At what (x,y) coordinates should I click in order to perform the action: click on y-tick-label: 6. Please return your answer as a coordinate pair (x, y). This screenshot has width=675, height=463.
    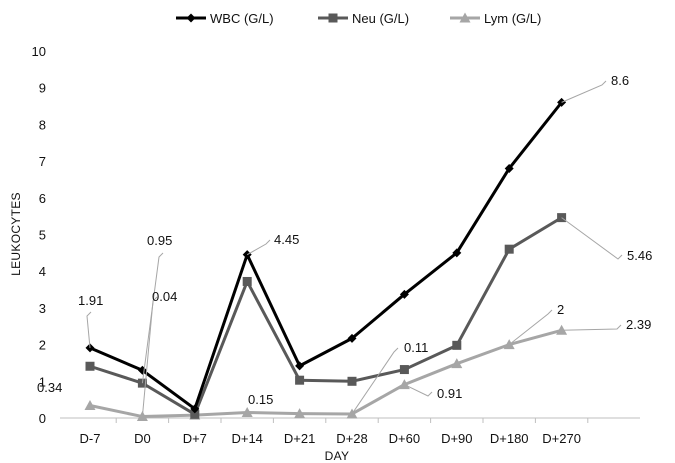
    Looking at the image, I should click on (42, 198).